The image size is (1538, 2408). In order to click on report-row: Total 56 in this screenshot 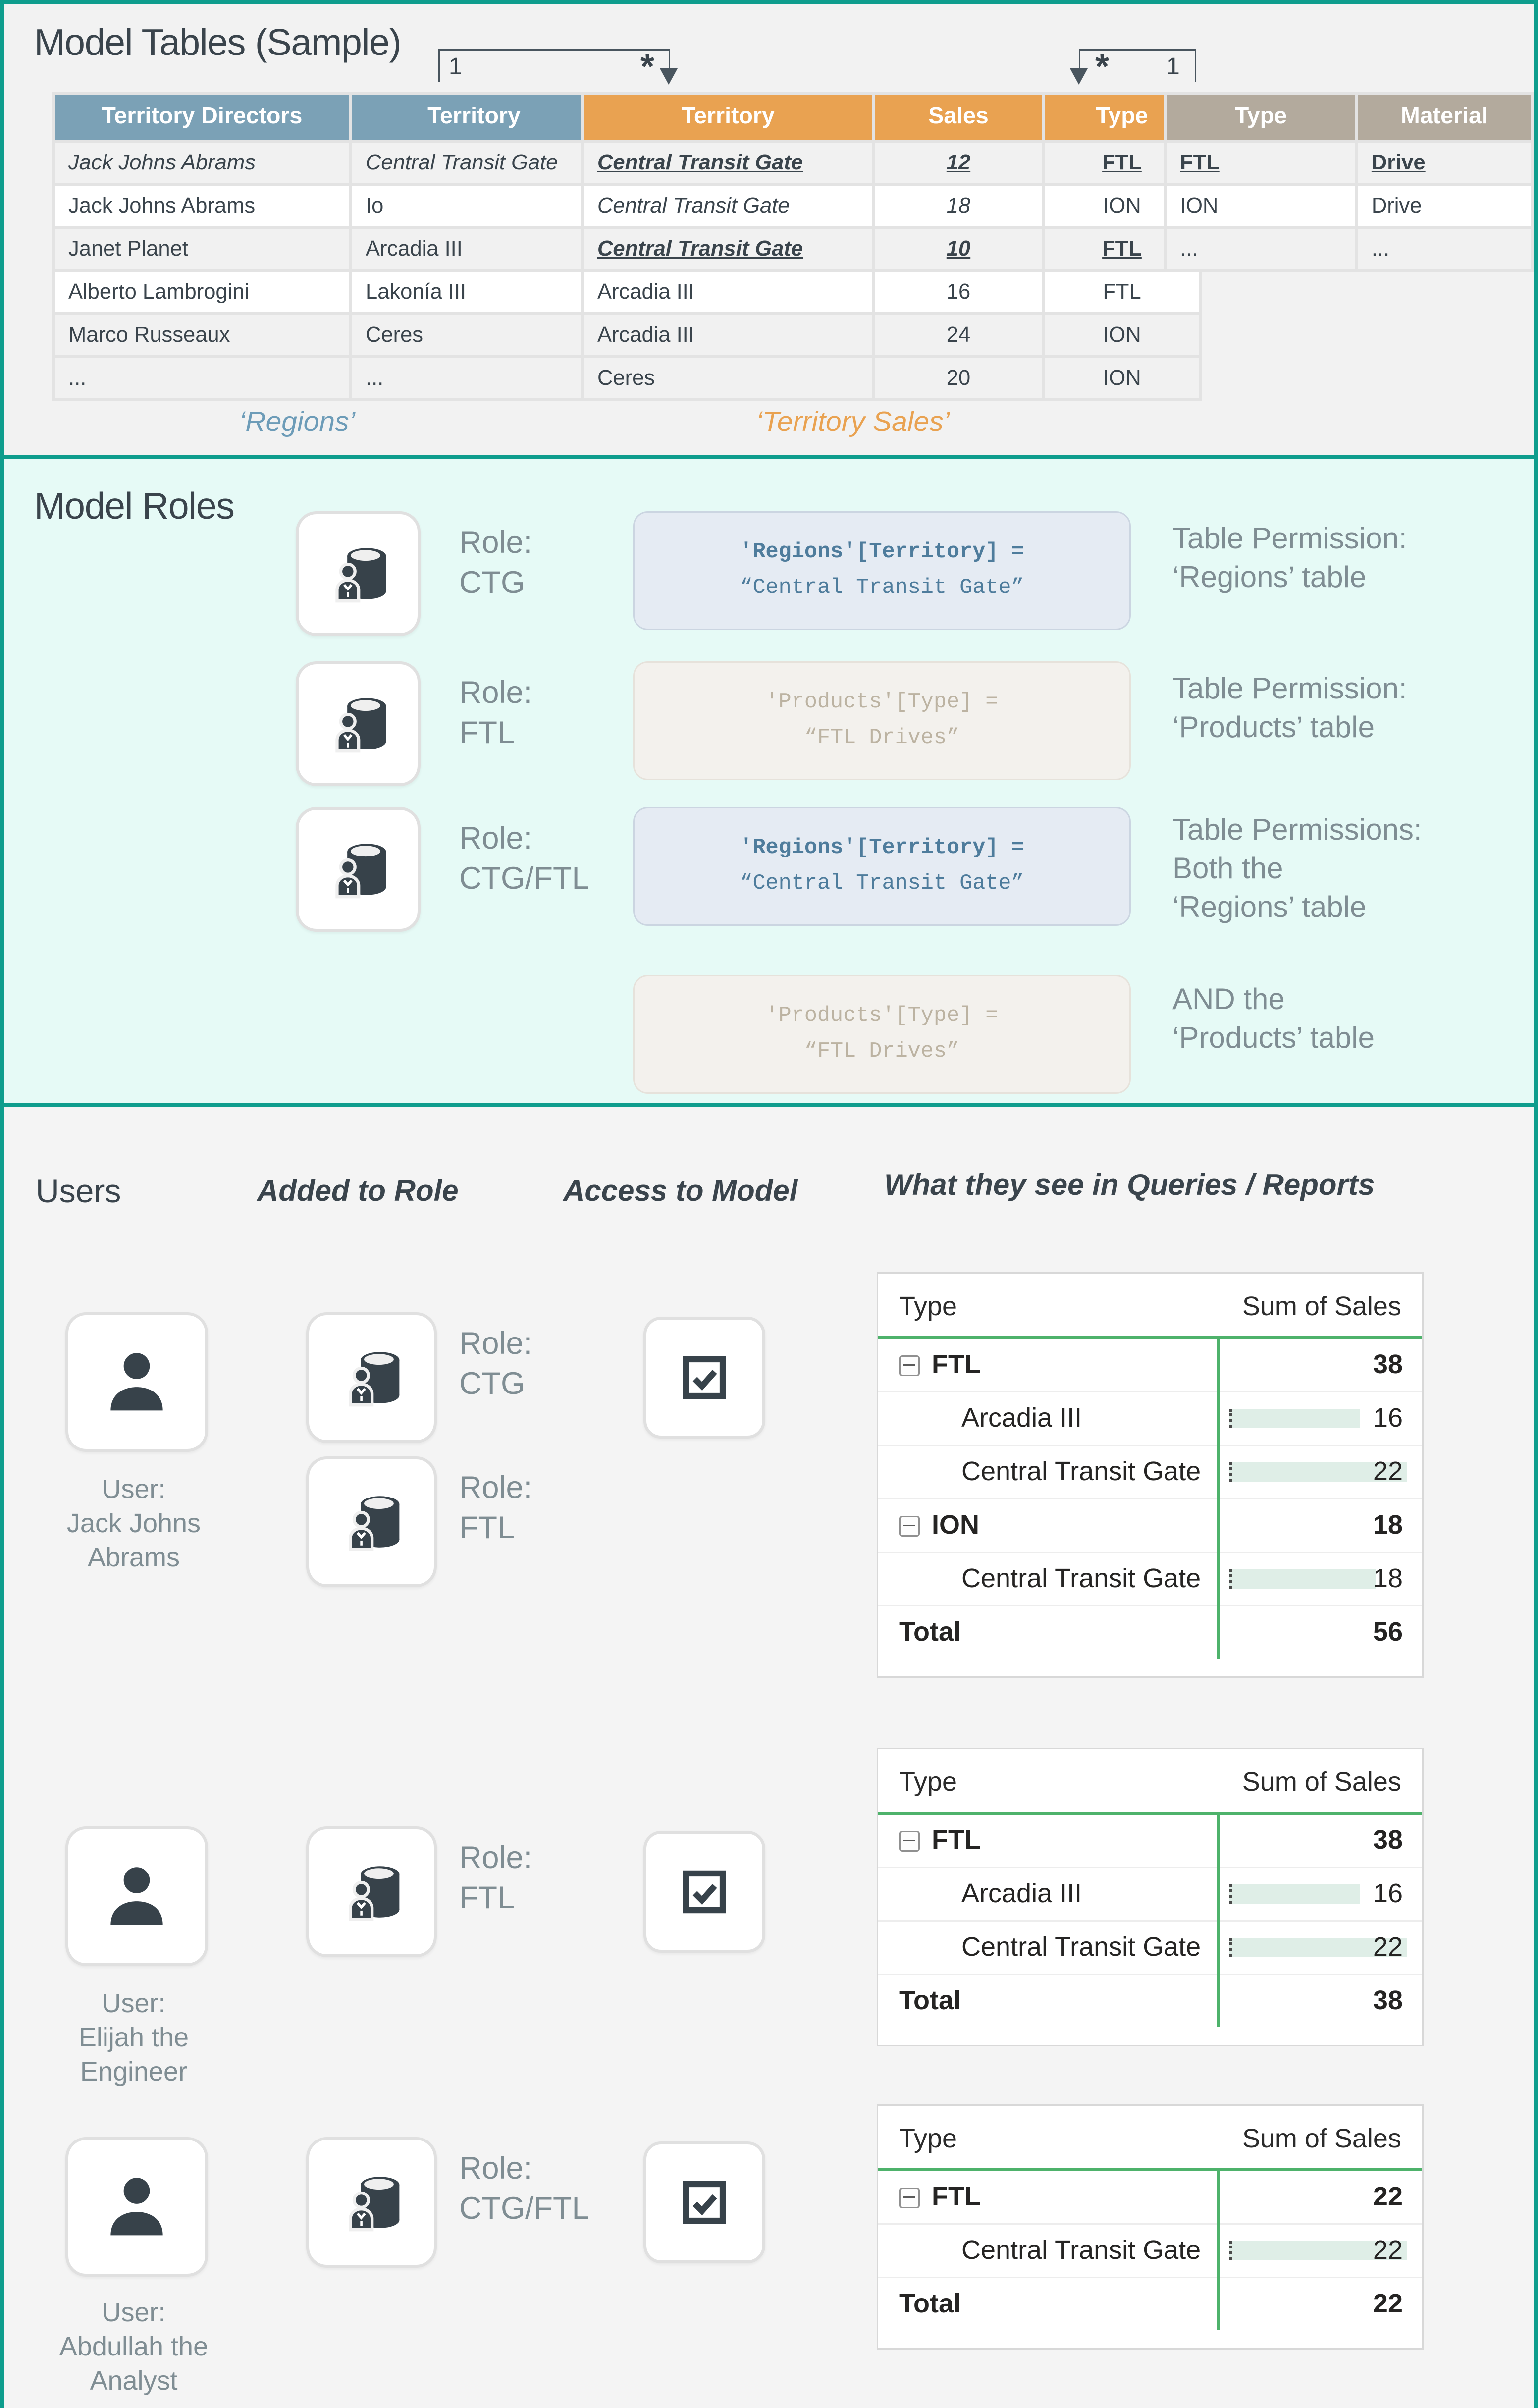, I will do `click(1150, 1632)`.